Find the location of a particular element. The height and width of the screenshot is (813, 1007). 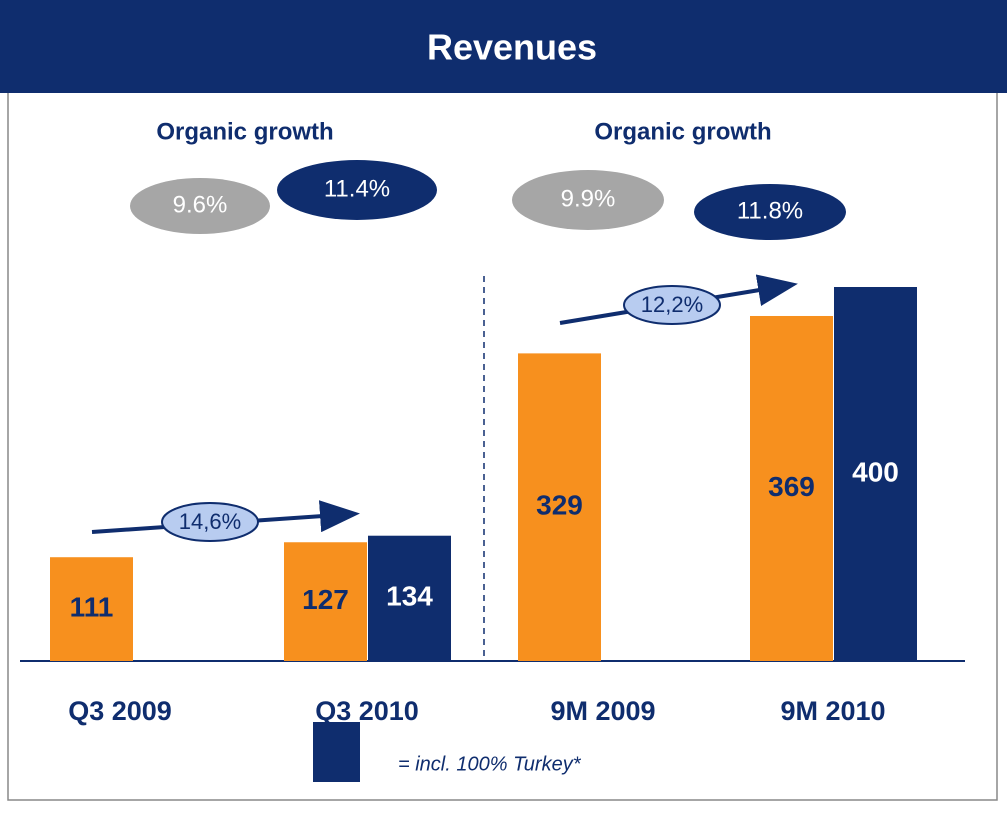

arrow-label: 14,6% is located at coordinates (210, 521).